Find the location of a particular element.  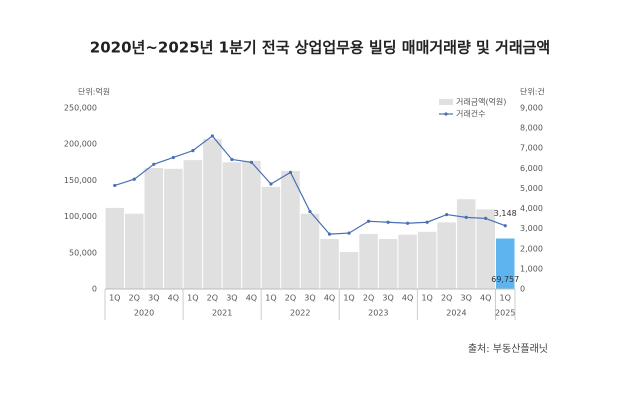

y2-tick-label: 3,000 is located at coordinates (531, 228).